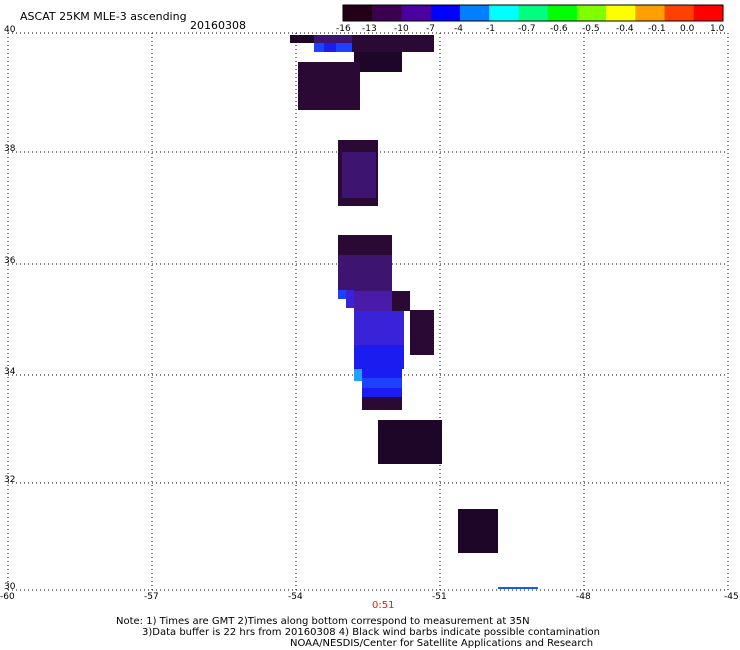 The height and width of the screenshot is (650, 740). I want to click on colorbar-tick-label: -0.7, so click(527, 29).